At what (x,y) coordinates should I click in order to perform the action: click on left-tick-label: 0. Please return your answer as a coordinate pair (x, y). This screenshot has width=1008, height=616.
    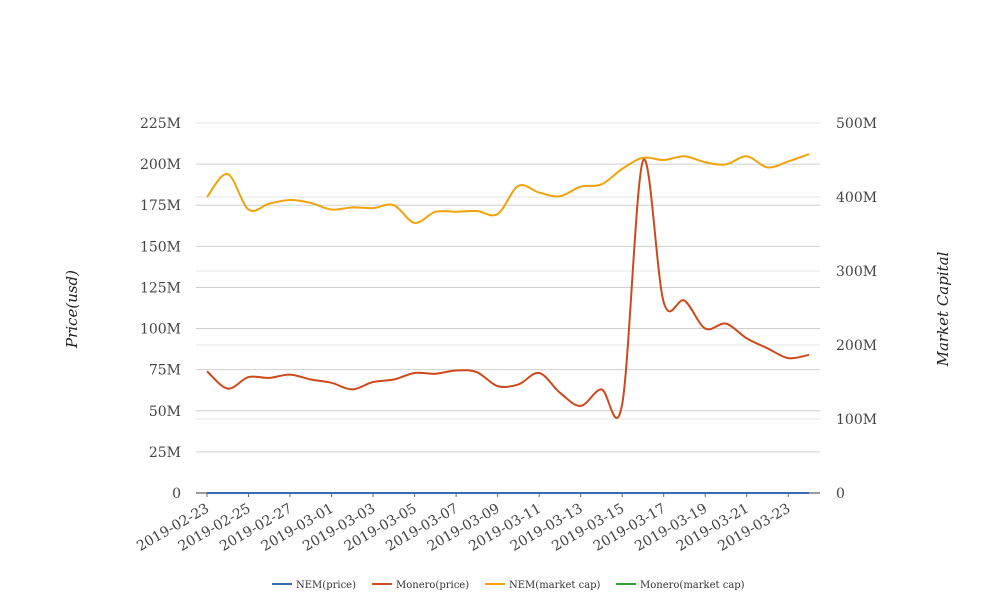
    Looking at the image, I should click on (176, 494).